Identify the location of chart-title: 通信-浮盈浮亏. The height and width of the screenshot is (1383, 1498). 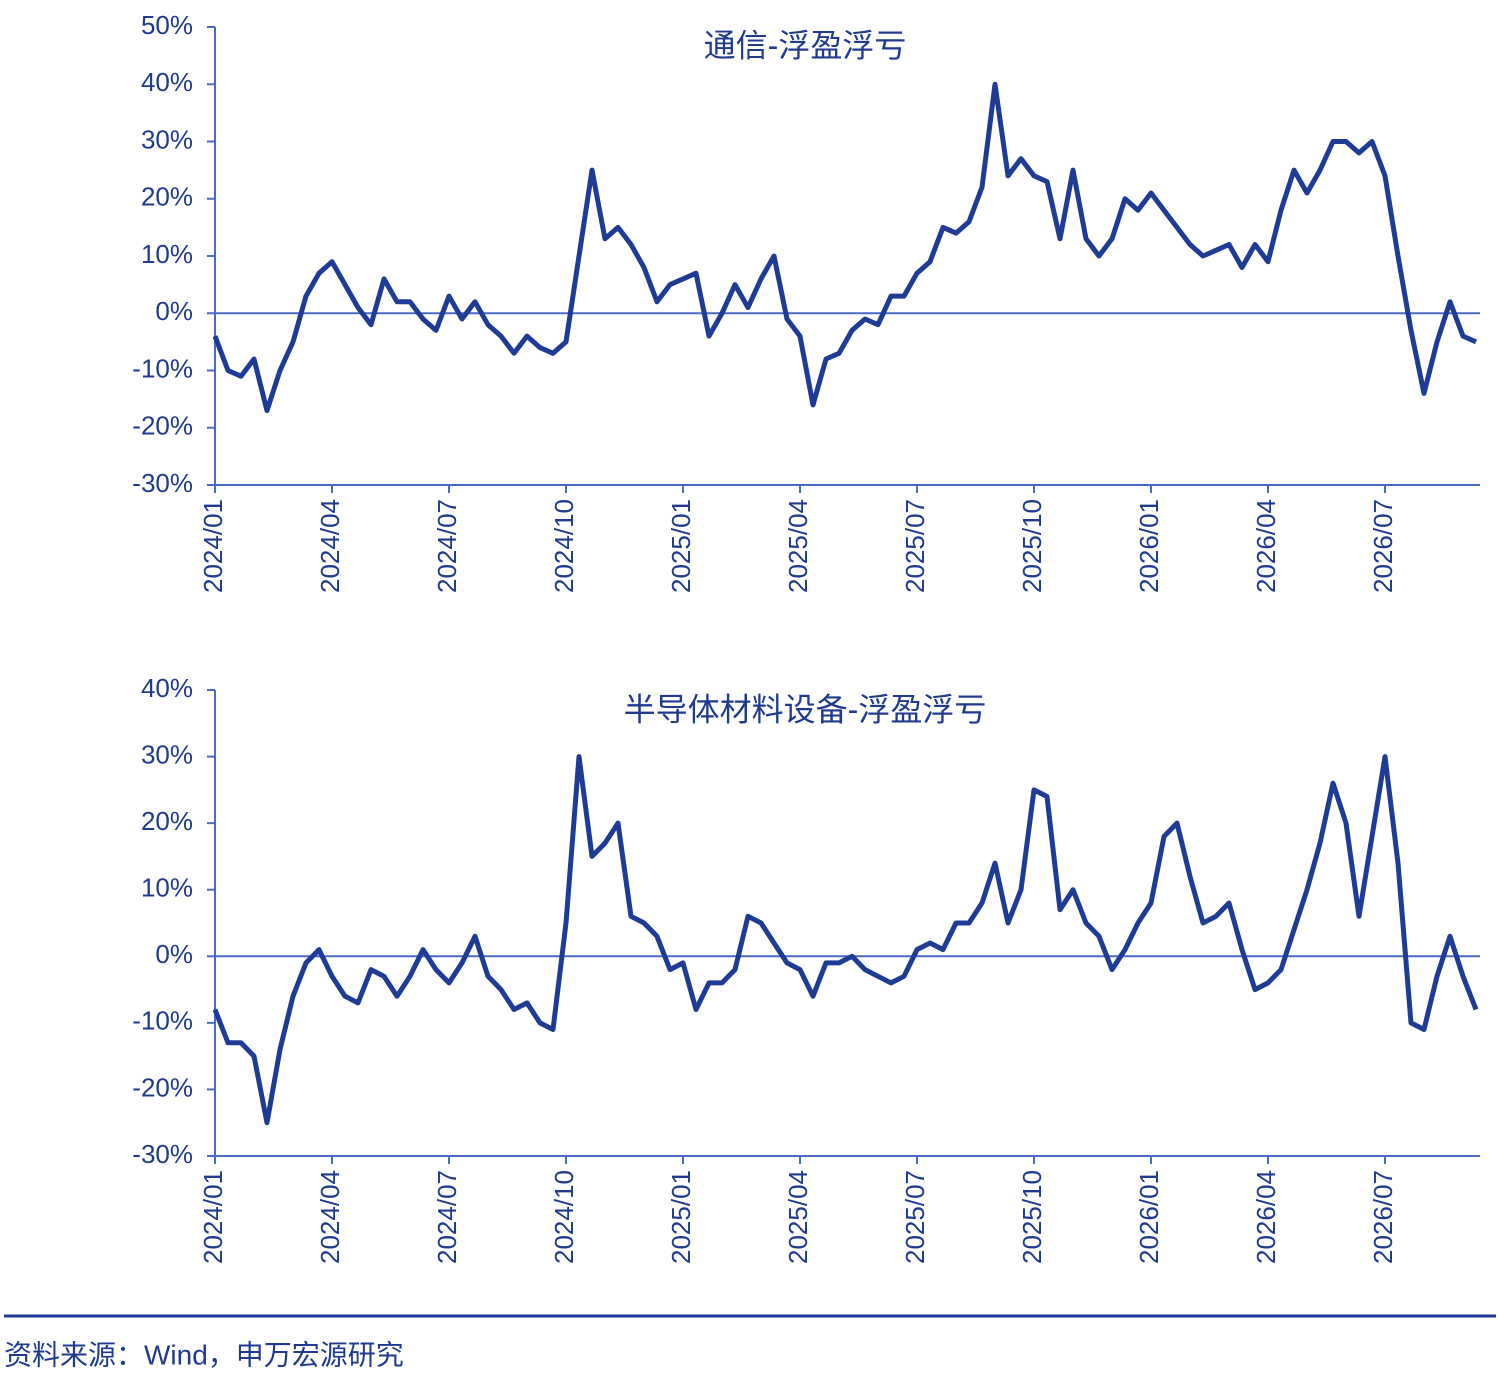
(805, 45).